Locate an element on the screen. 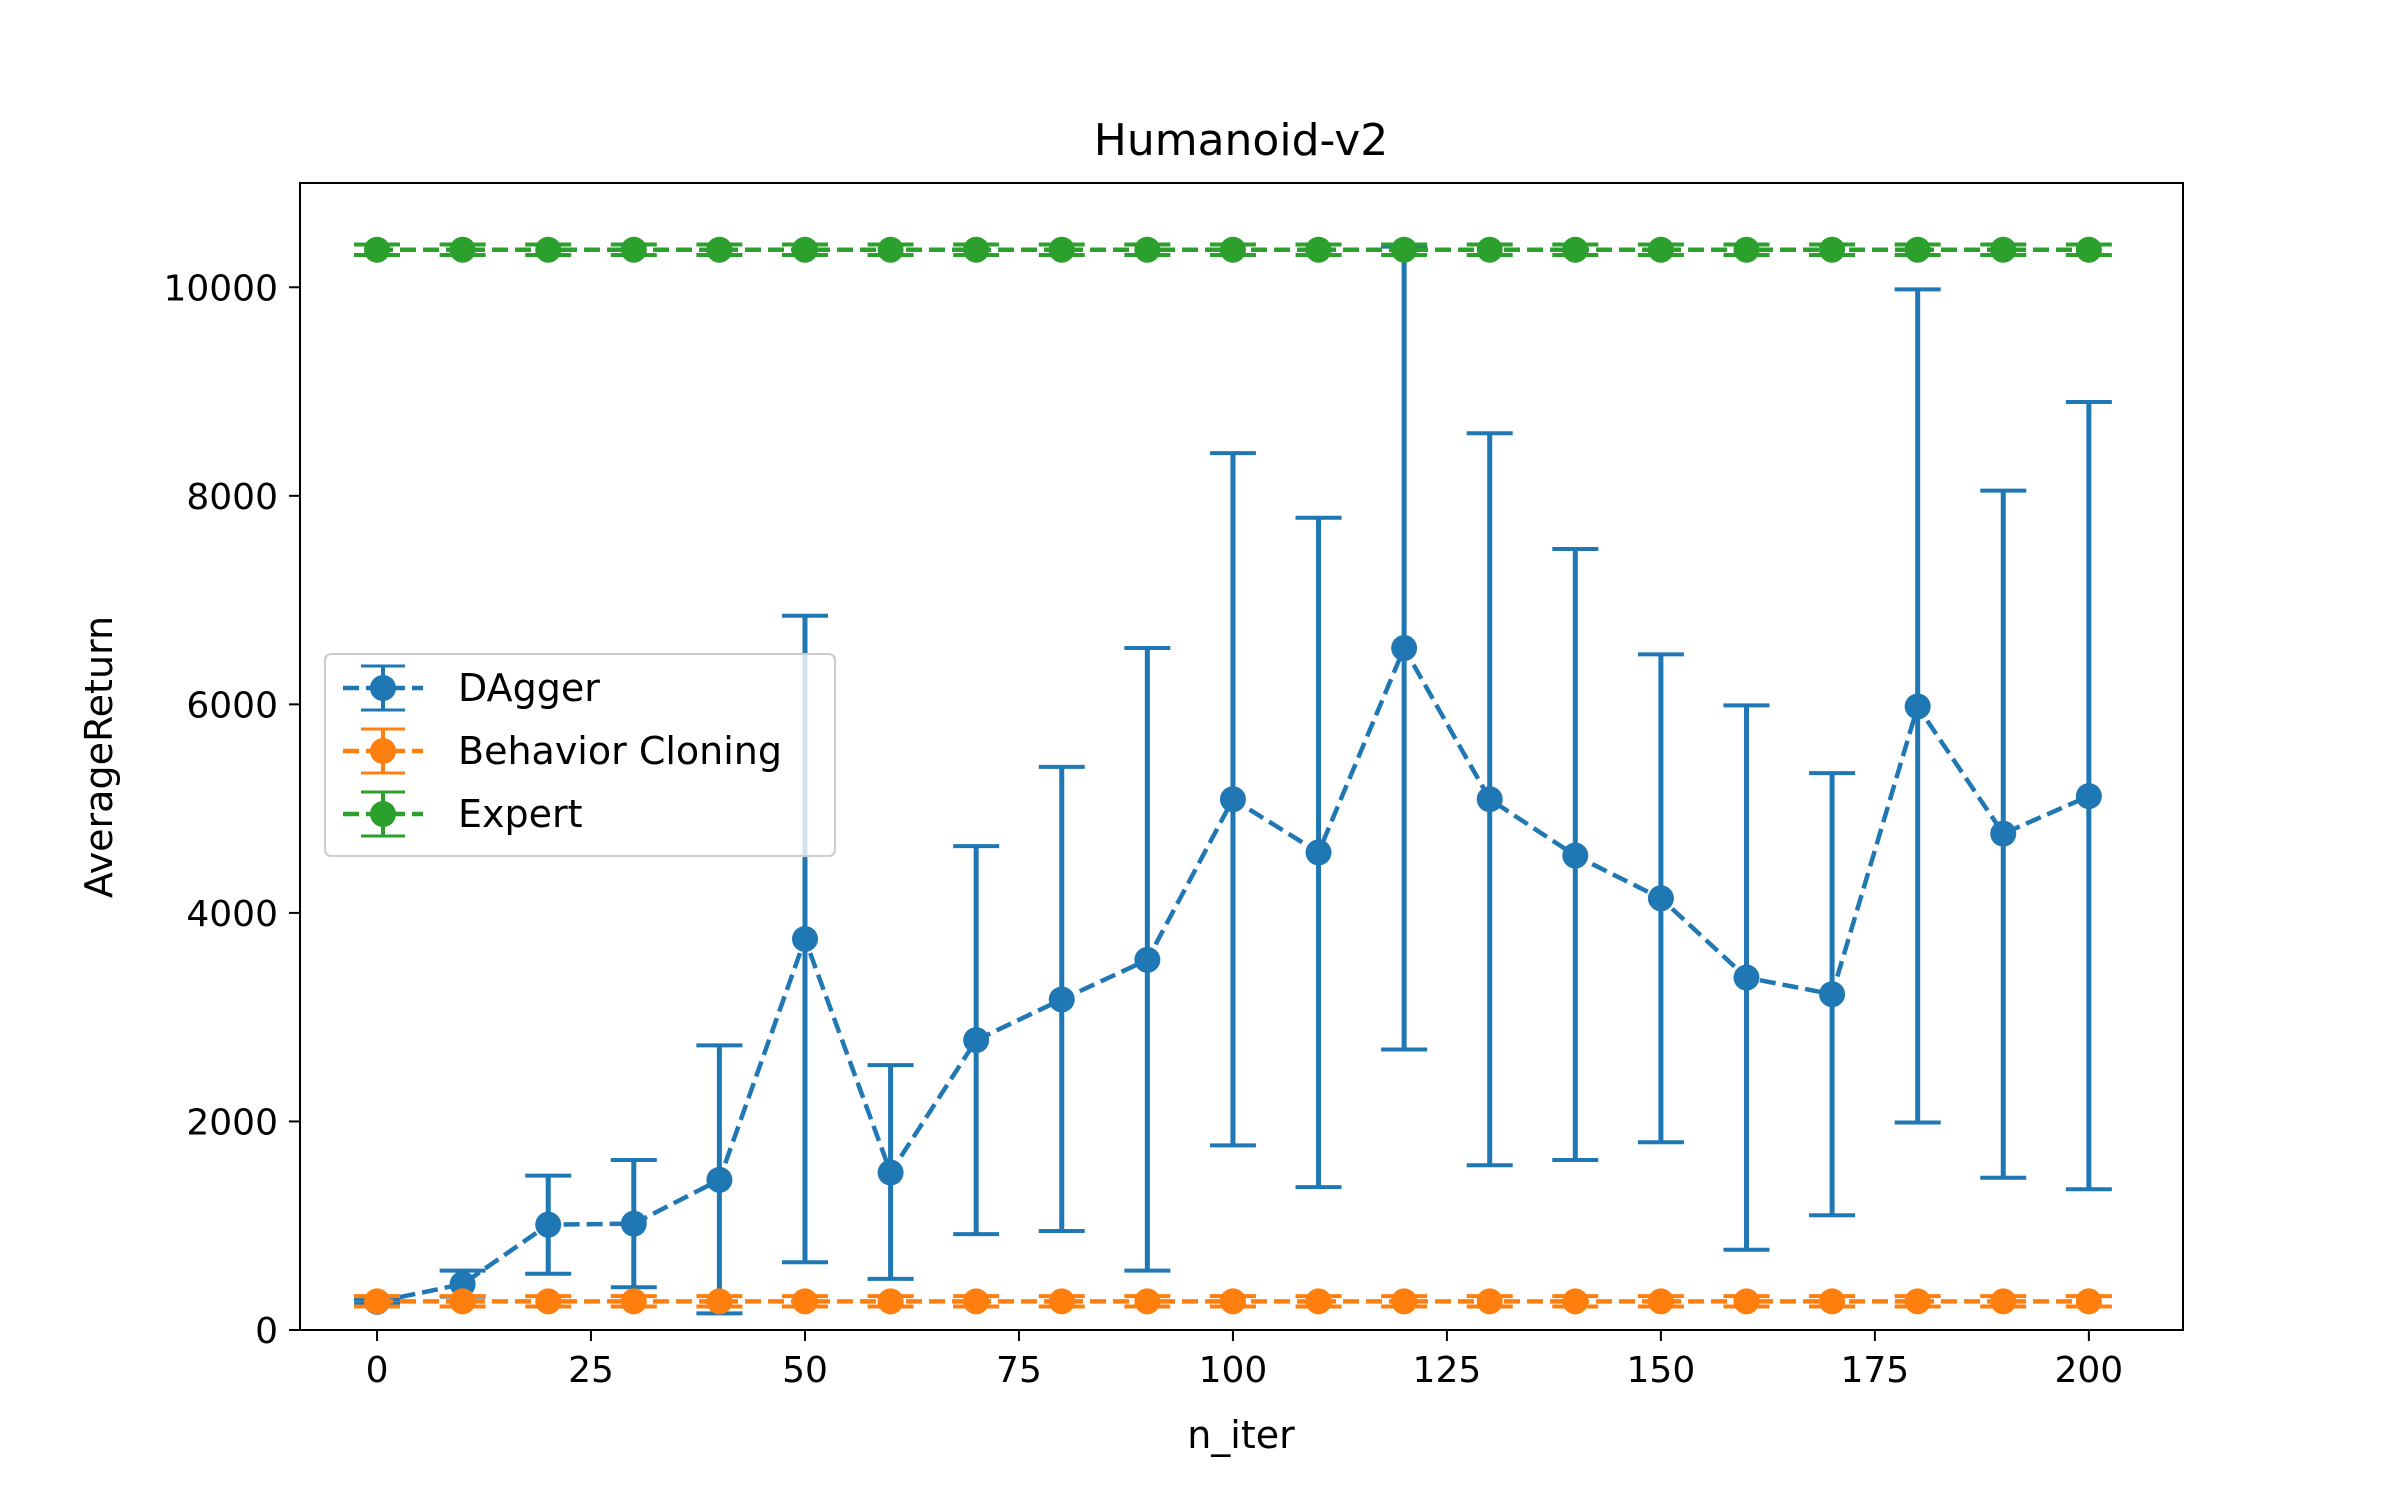 This screenshot has width=2400, height=1500. y-tick-label: 2000 is located at coordinates (232, 1122).